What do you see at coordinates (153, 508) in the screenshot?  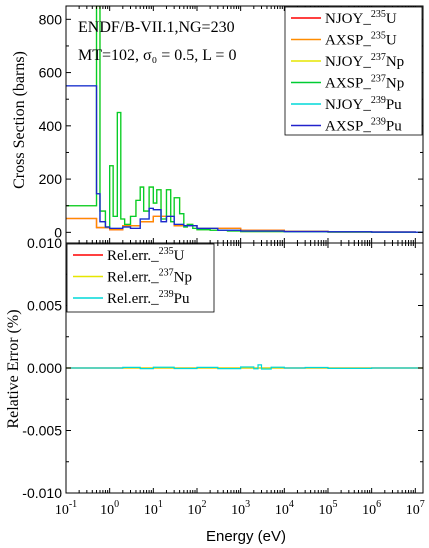 I see `x-tick-label: 10¹` at bounding box center [153, 508].